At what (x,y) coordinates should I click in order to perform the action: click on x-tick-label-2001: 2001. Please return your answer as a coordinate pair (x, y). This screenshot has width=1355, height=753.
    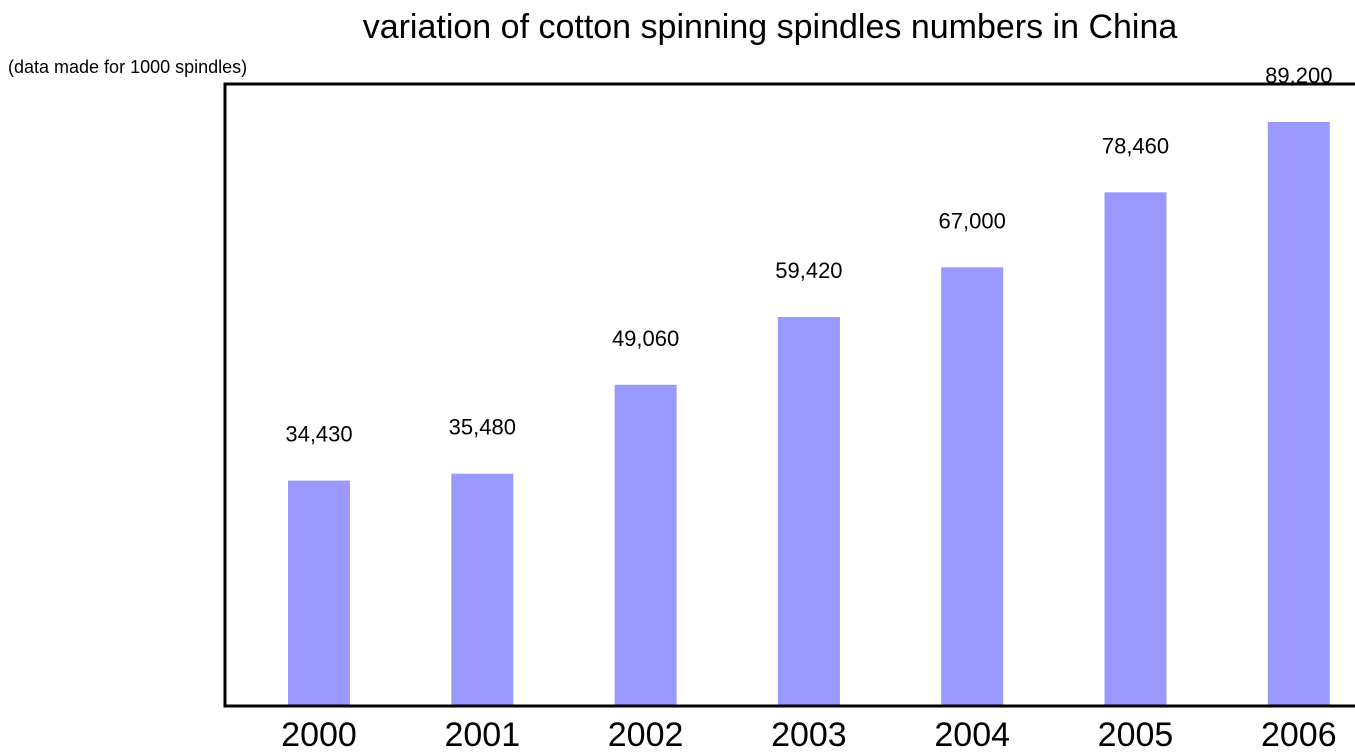
    Looking at the image, I should click on (482, 734).